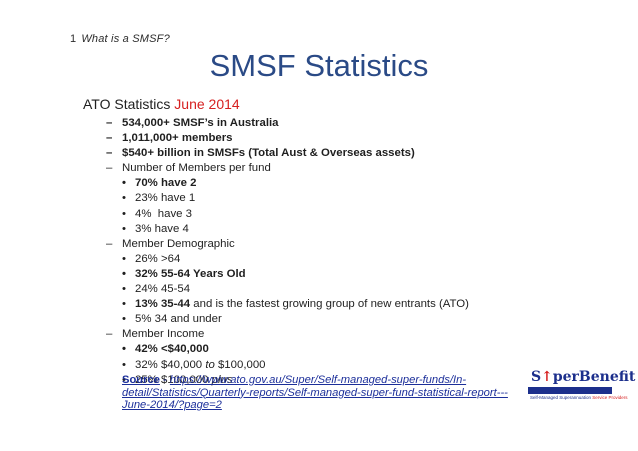  Describe the element at coordinates (561, 397) in the screenshot. I see `logo-tagline-pre: Self-Managed Superannuation` at that location.